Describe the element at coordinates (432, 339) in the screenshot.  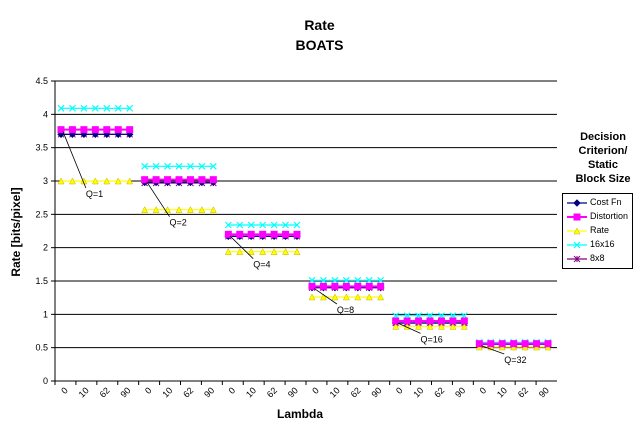
I see `annotation-label: Q=16` at that location.